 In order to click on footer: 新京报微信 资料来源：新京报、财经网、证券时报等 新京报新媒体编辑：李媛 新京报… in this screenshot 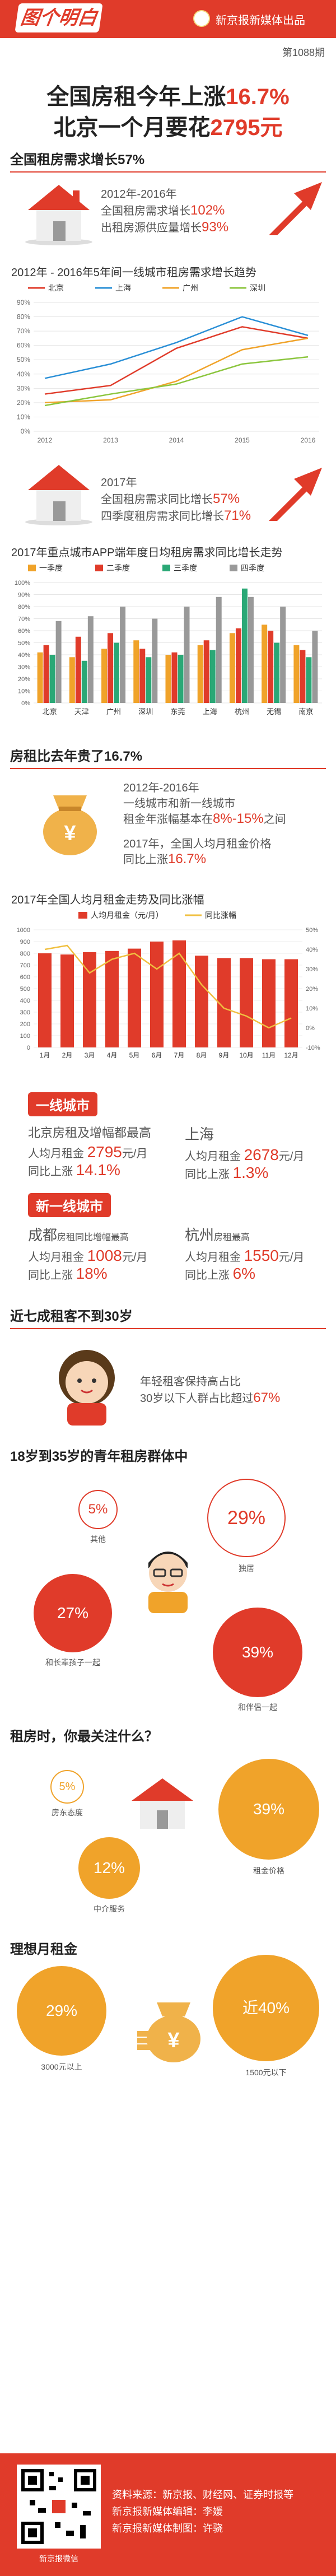, I will do `click(168, 2514)`.